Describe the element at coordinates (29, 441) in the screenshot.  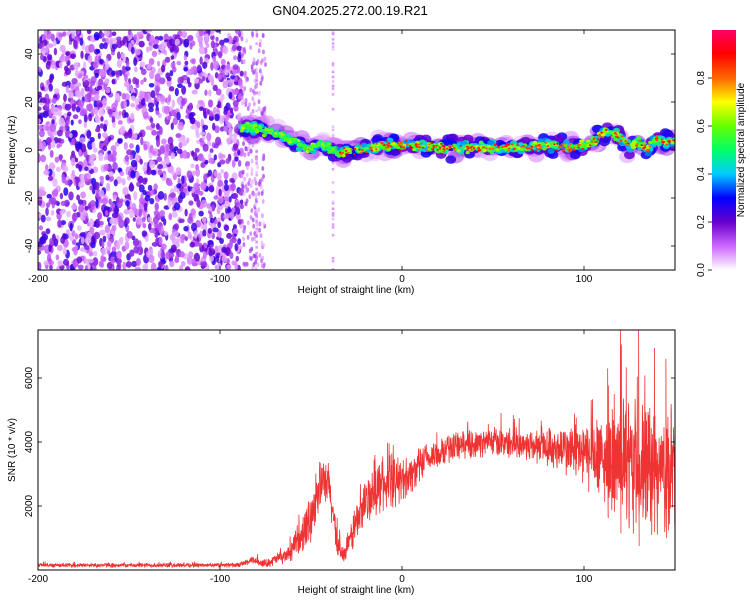
I see `snr-y-tick-label: 4000` at that location.